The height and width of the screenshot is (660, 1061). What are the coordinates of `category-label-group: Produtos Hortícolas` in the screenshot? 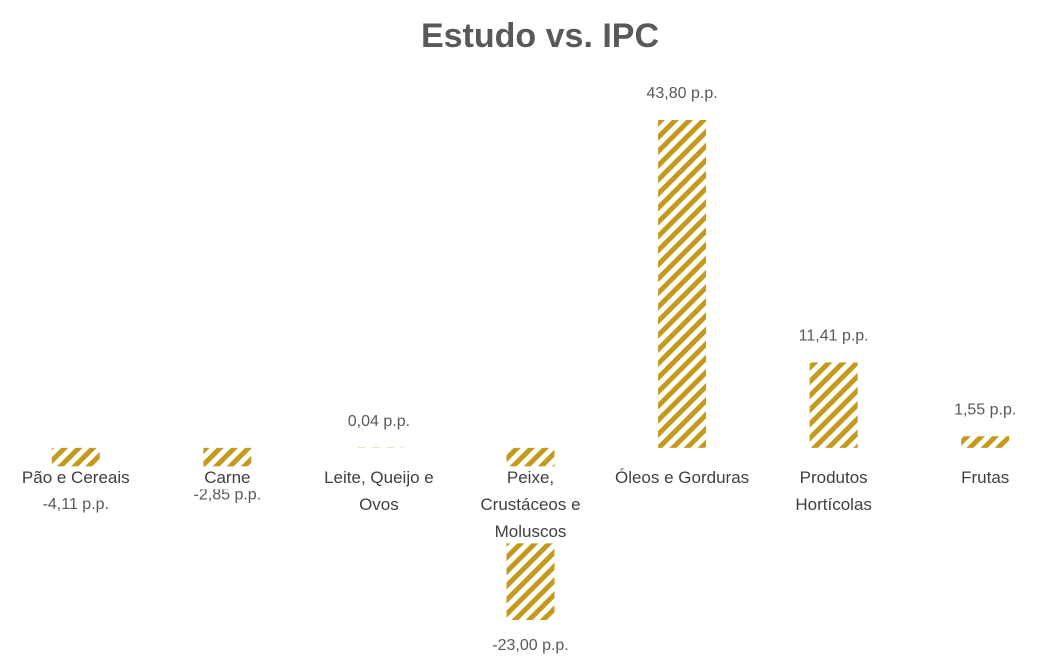 It's located at (833, 491).